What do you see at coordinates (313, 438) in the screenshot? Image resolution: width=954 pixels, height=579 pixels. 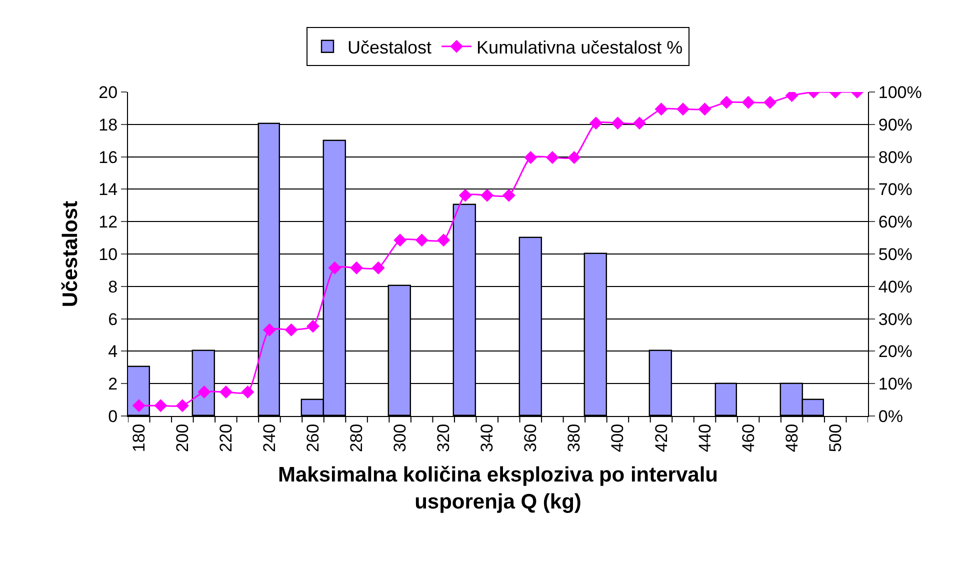 I see `x-tick-label: 260` at bounding box center [313, 438].